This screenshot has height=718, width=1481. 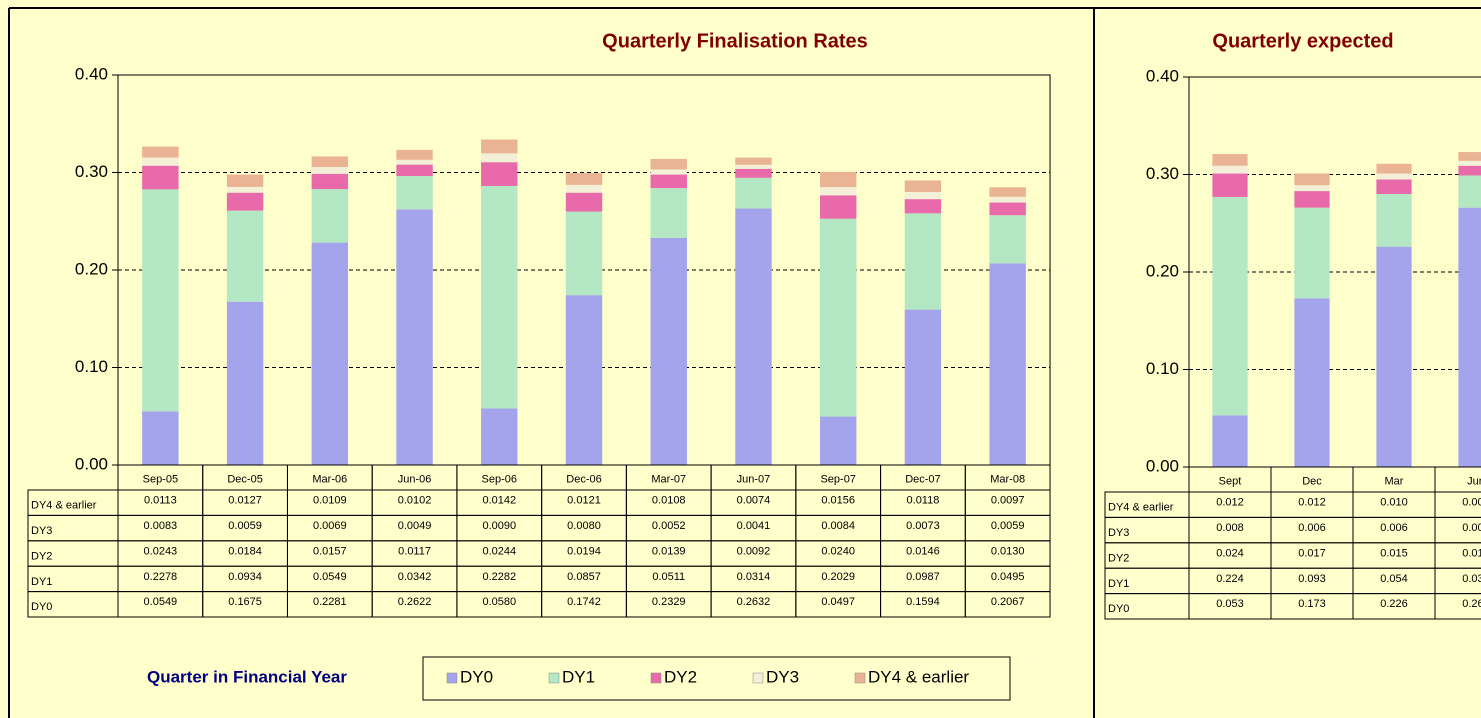 What do you see at coordinates (716, 678) in the screenshot?
I see `legend-box` at bounding box center [716, 678].